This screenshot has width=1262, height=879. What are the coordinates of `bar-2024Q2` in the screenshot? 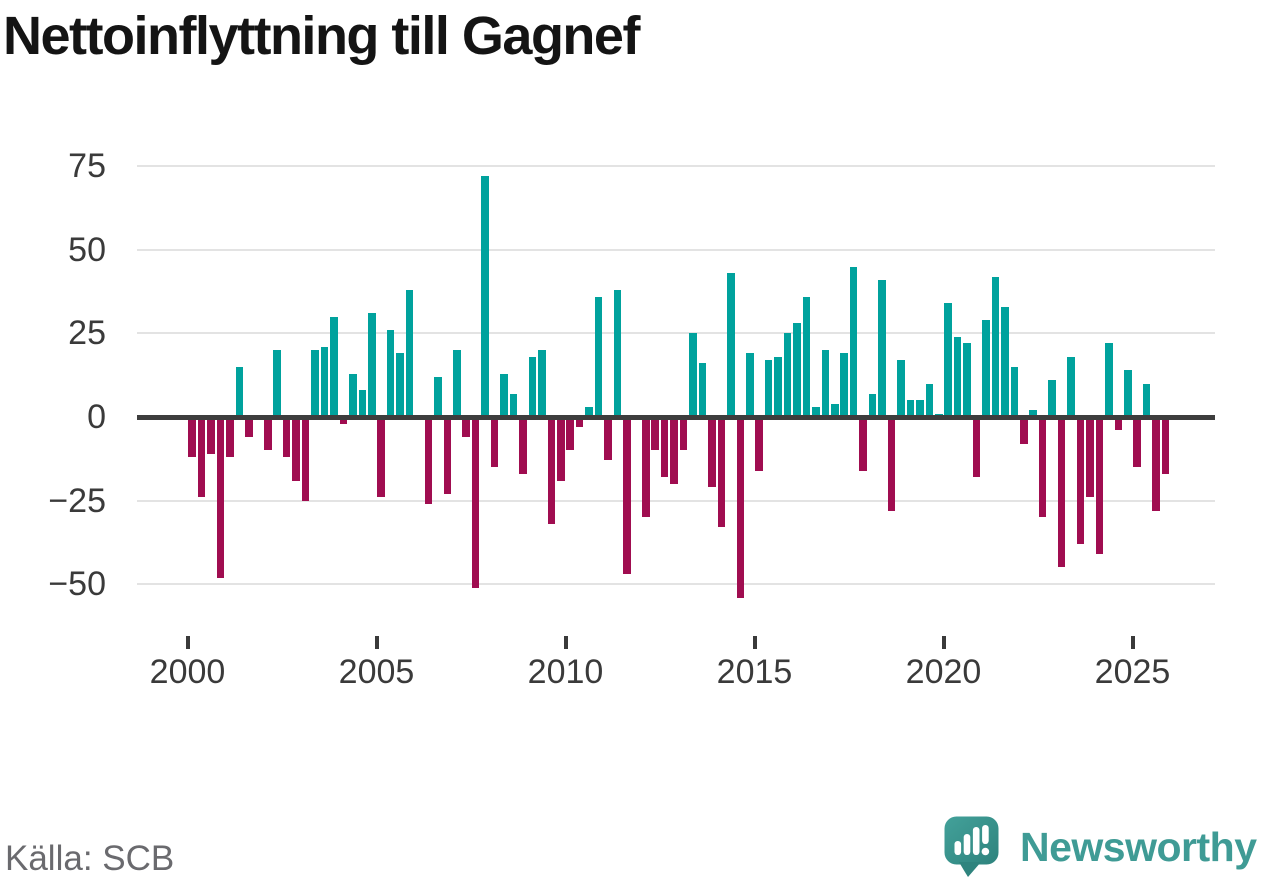 It's located at (1109, 380).